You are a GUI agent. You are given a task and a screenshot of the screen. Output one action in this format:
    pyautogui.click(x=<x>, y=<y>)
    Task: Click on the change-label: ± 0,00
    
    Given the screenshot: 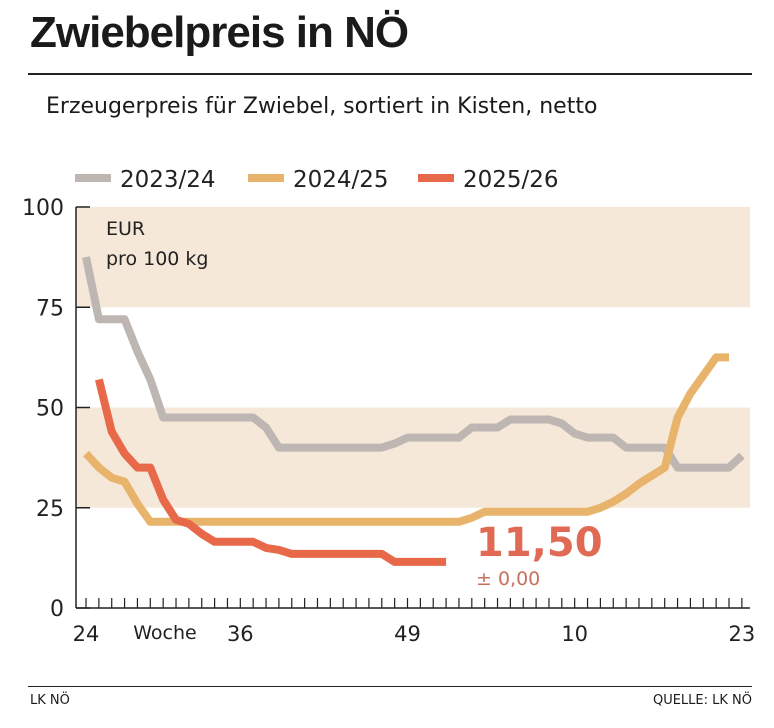 What is the action you would take?
    pyautogui.click(x=508, y=579)
    